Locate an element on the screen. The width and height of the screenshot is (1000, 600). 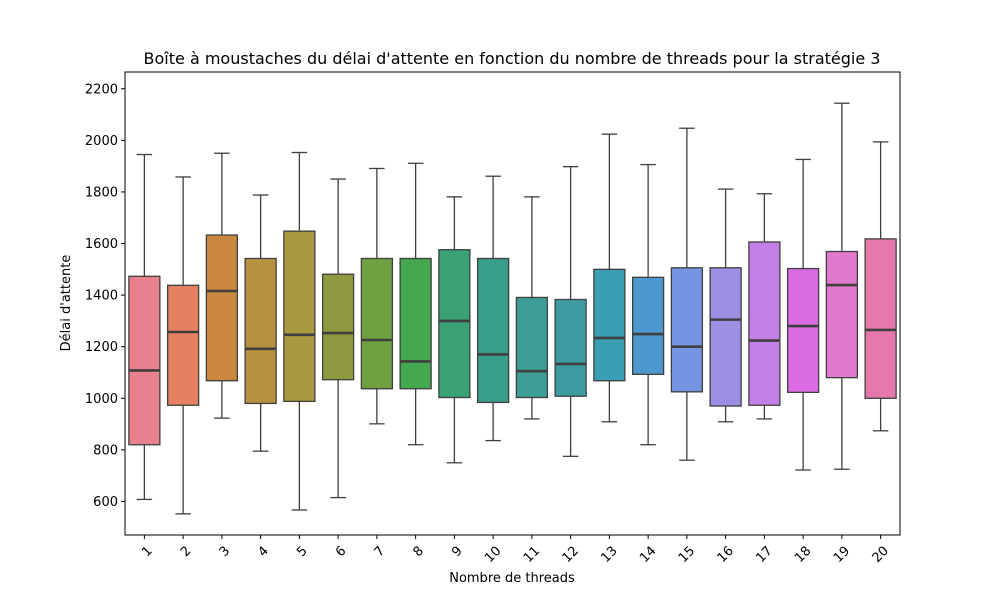
y-tick-label: 1200 is located at coordinates (101, 347).